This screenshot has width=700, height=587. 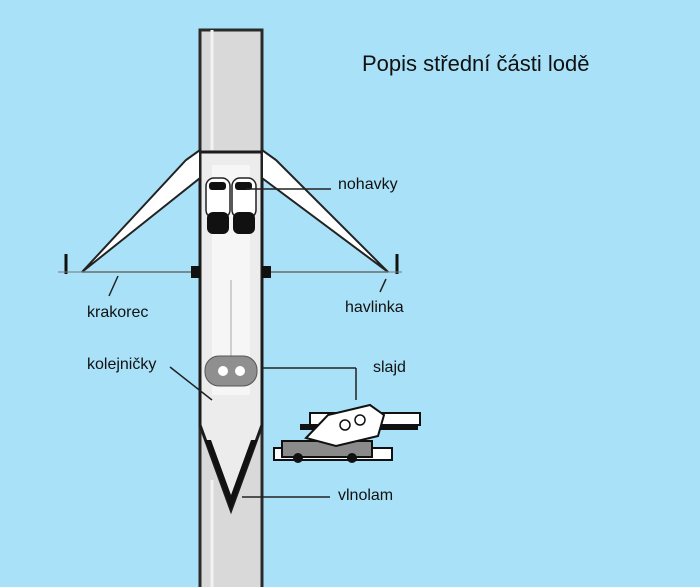 What do you see at coordinates (231, 371) in the screenshot?
I see `seat` at bounding box center [231, 371].